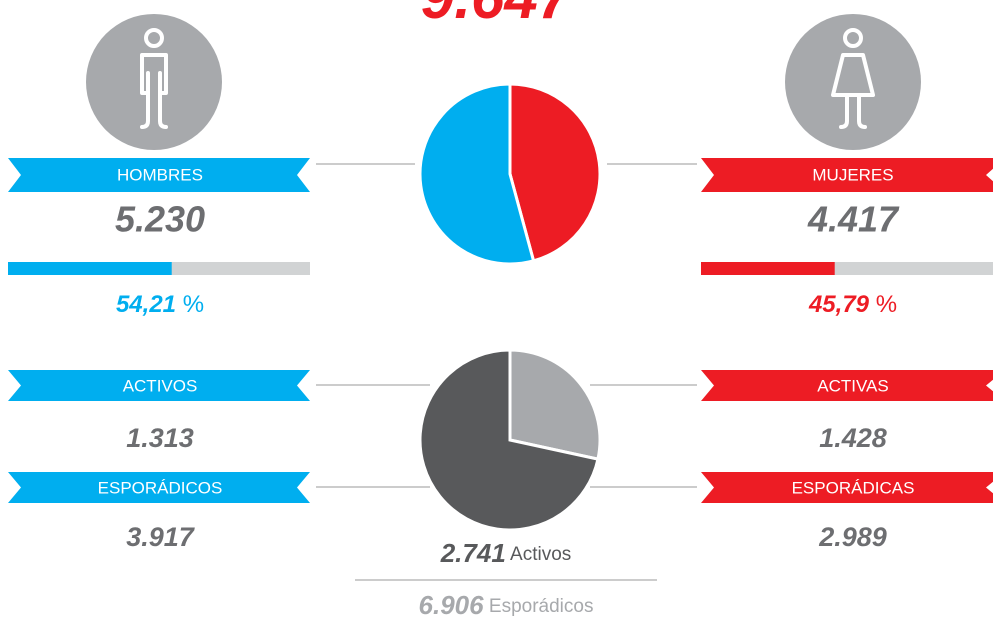 Image resolution: width=993 pixels, height=621 pixels. What do you see at coordinates (154, 82) in the screenshot?
I see `man-icon` at bounding box center [154, 82].